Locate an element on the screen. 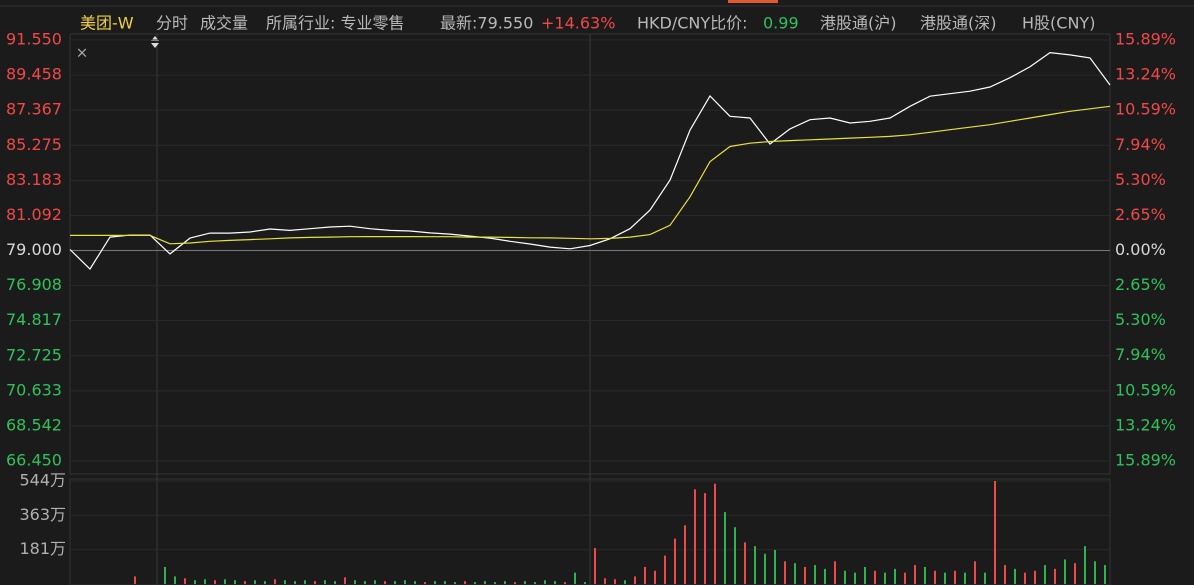 This screenshot has width=1194, height=585. resize-icon is located at coordinates (155, 42).